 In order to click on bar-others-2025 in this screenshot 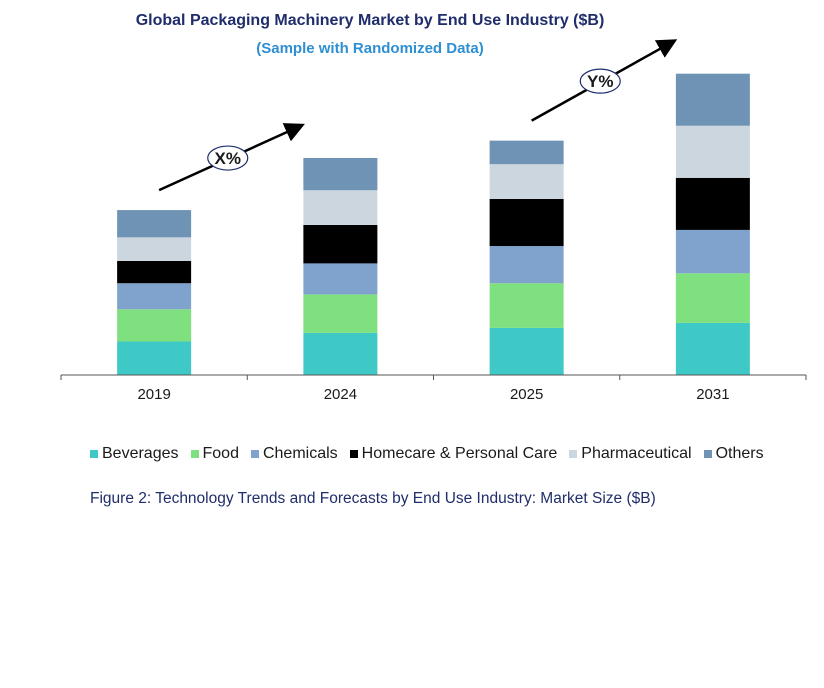, I will do `click(526, 152)`.